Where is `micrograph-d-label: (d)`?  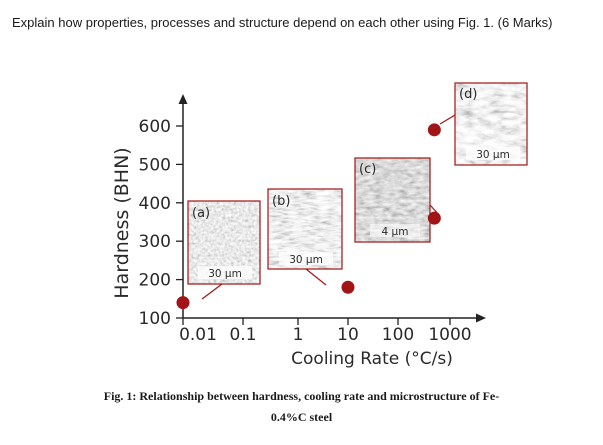 micrograph-d-label: (d) is located at coordinates (468, 94).